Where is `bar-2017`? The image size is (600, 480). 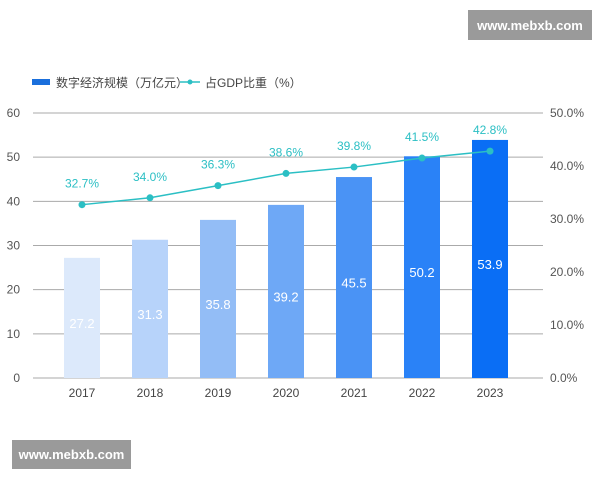 bar-2017 is located at coordinates (82, 317).